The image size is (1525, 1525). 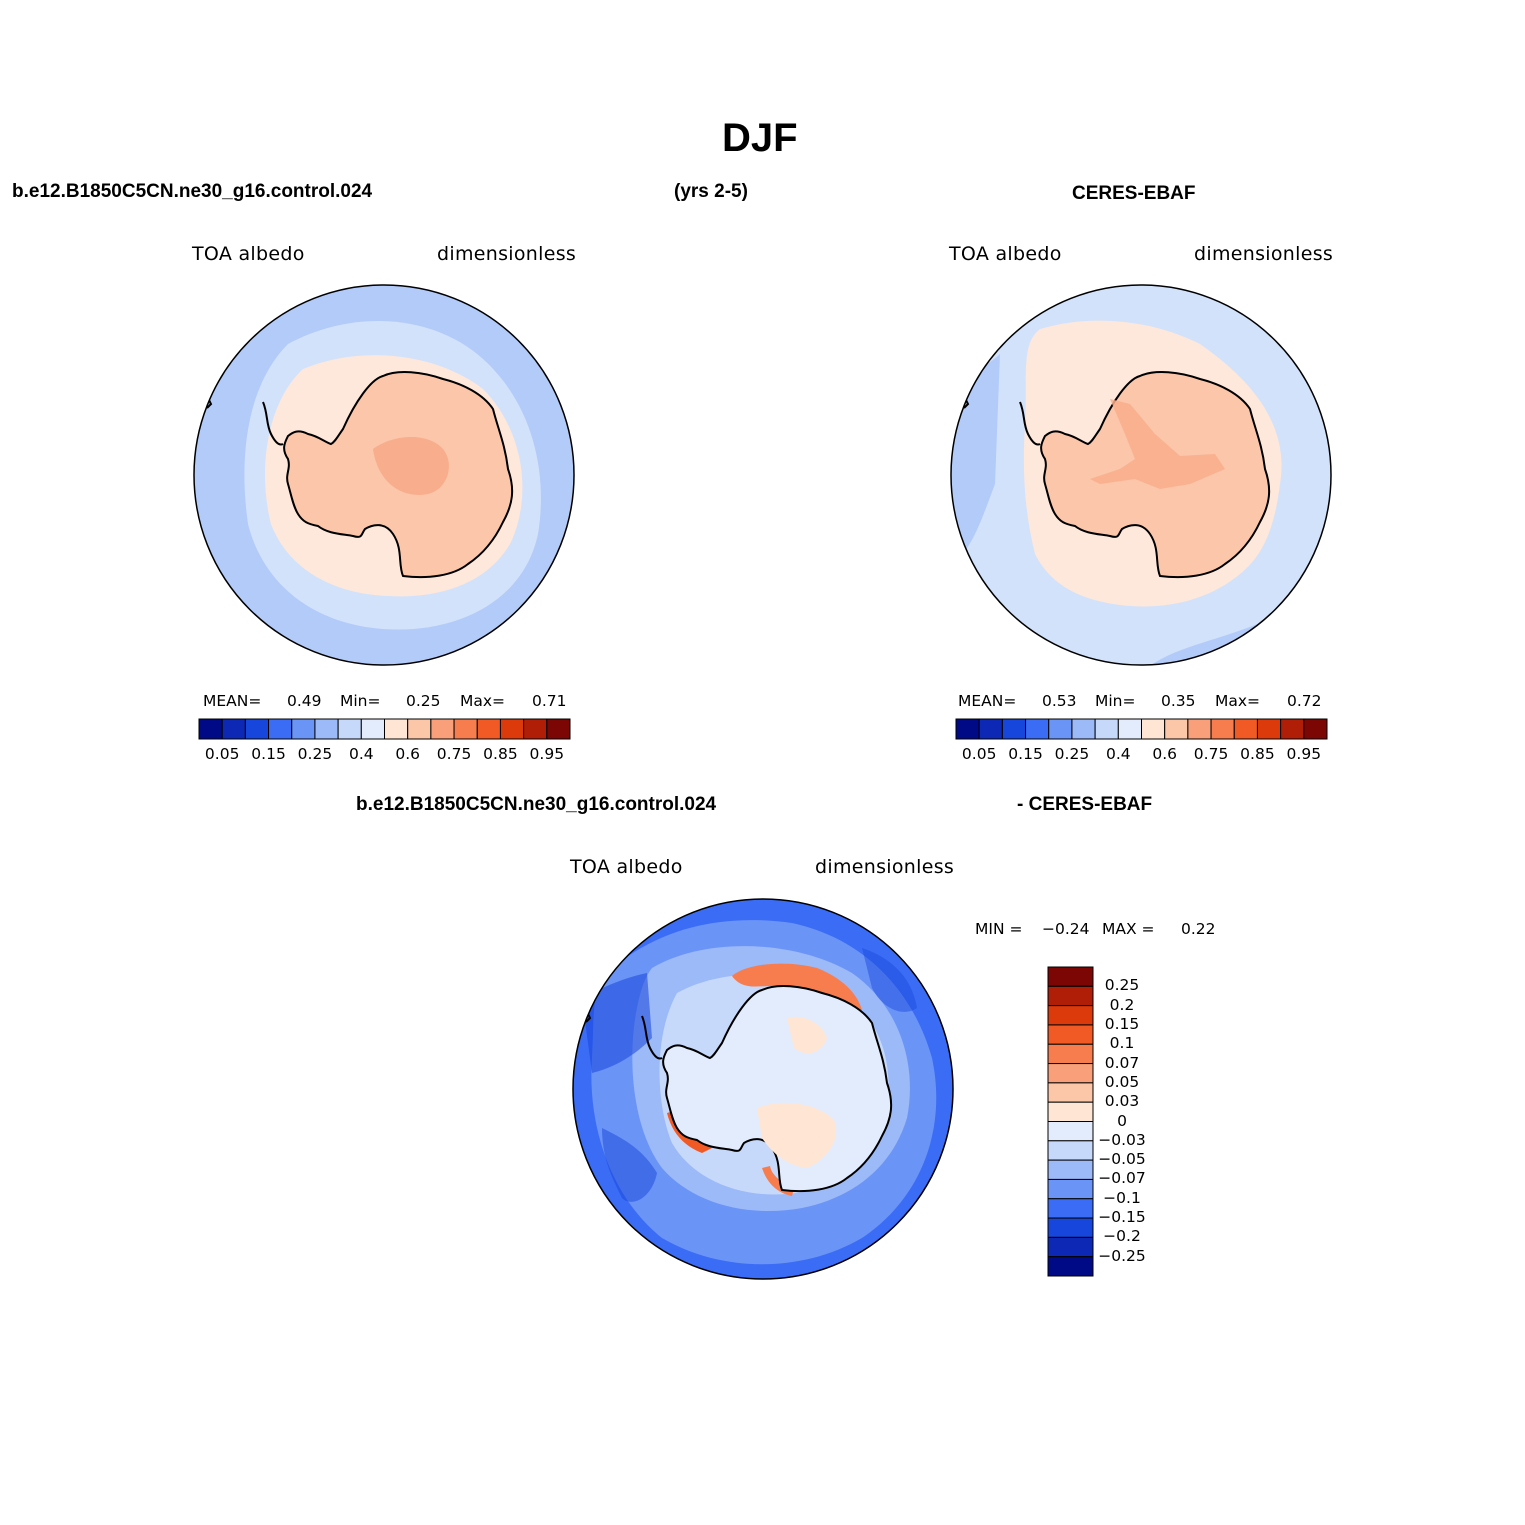 What do you see at coordinates (1122, 1217) in the screenshot?
I see `diff-colorbar-tick-label: −0.15` at bounding box center [1122, 1217].